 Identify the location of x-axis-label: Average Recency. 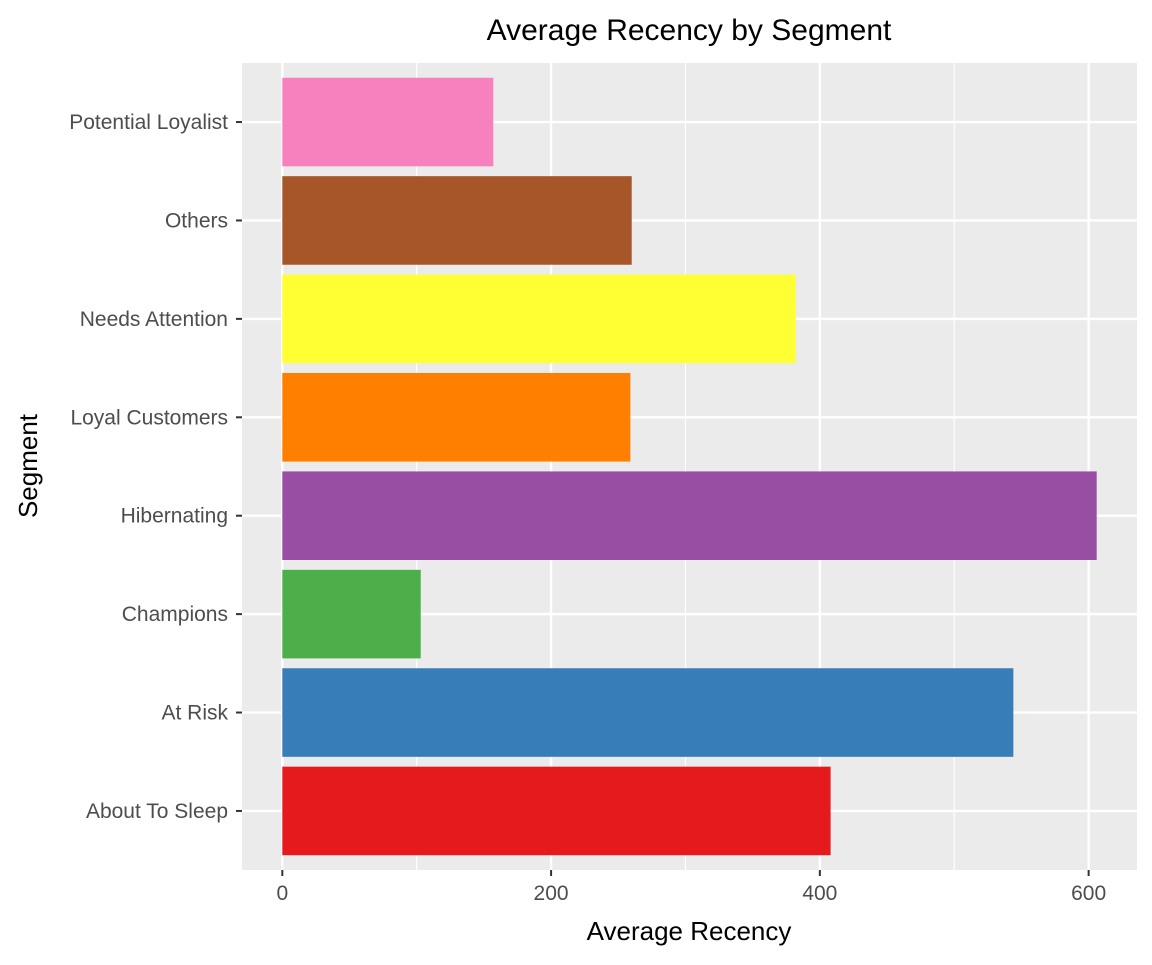
(689, 931).